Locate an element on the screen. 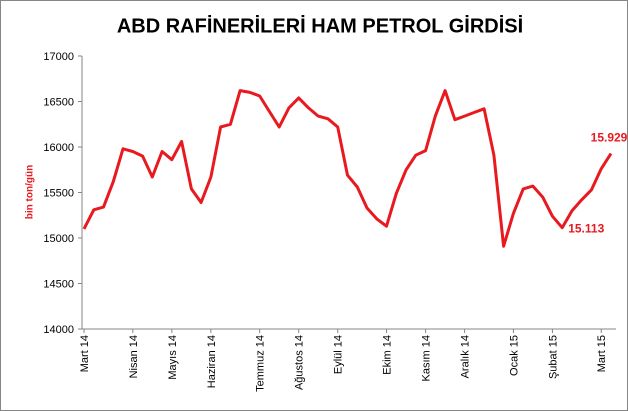 The image size is (628, 411). chart-title: ABD RAFİNERİLERİ HAM PETROL GİRDİSİ is located at coordinates (320, 25).